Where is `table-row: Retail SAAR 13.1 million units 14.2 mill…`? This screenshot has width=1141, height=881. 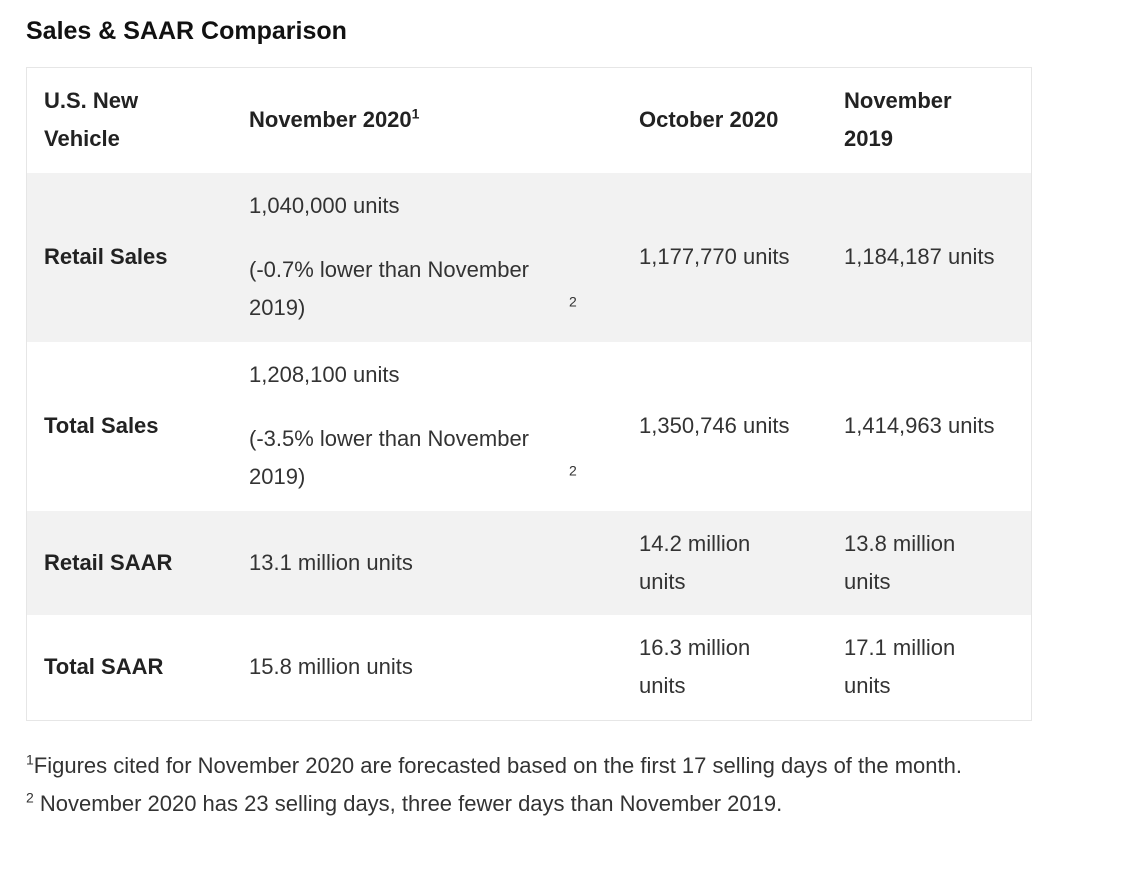 table-row: Retail SAAR 13.1 million units 14.2 mill… is located at coordinates (529, 562).